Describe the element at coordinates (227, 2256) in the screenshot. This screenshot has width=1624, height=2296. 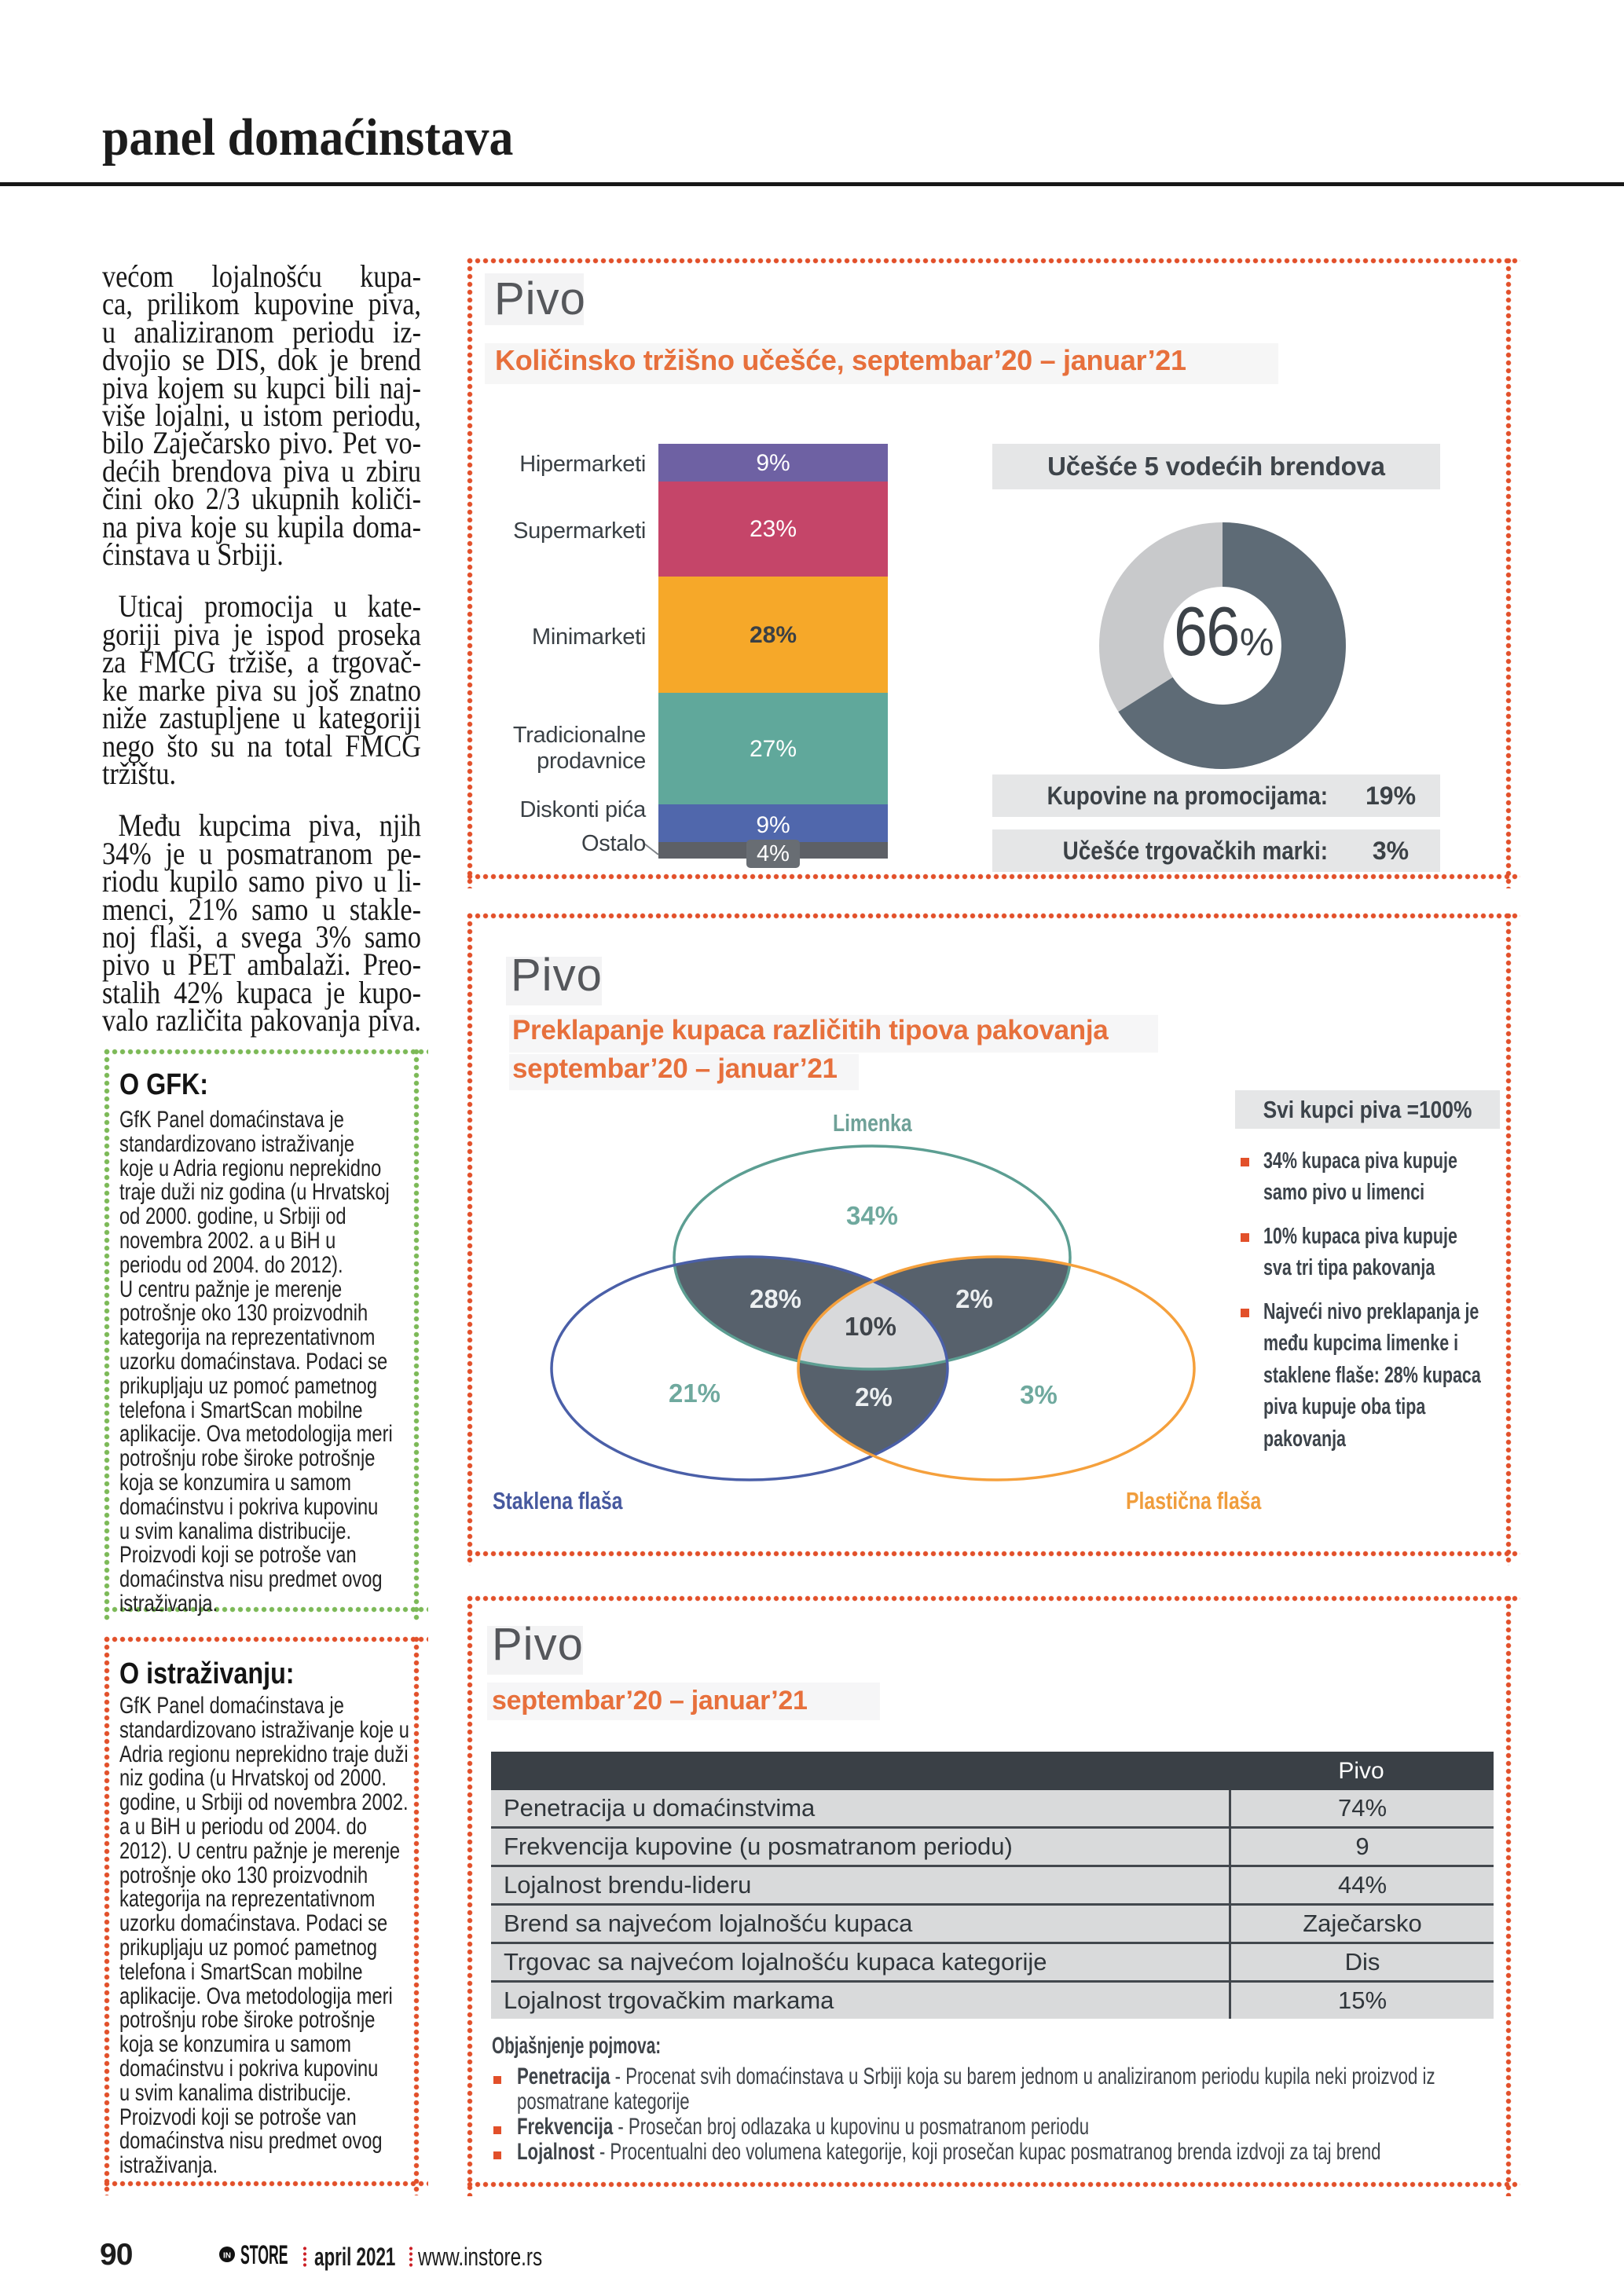
I see `svg-text: IN` at that location.